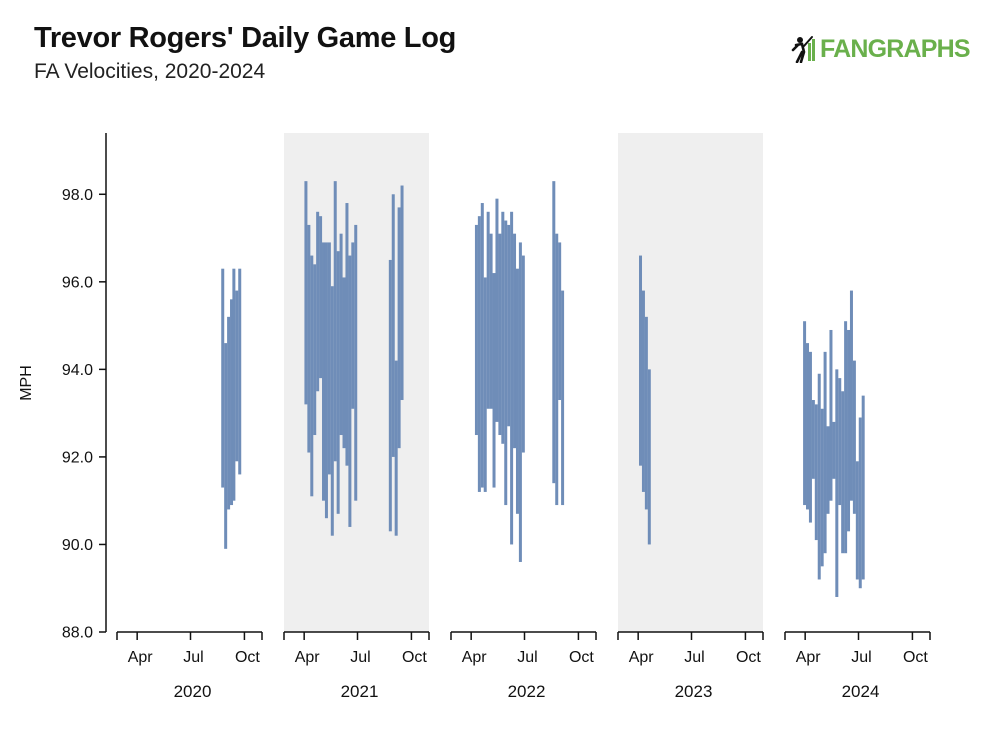 The image size is (1000, 740). Describe the element at coordinates (77, 282) in the screenshot. I see `y-tick-label: 96.0` at that location.